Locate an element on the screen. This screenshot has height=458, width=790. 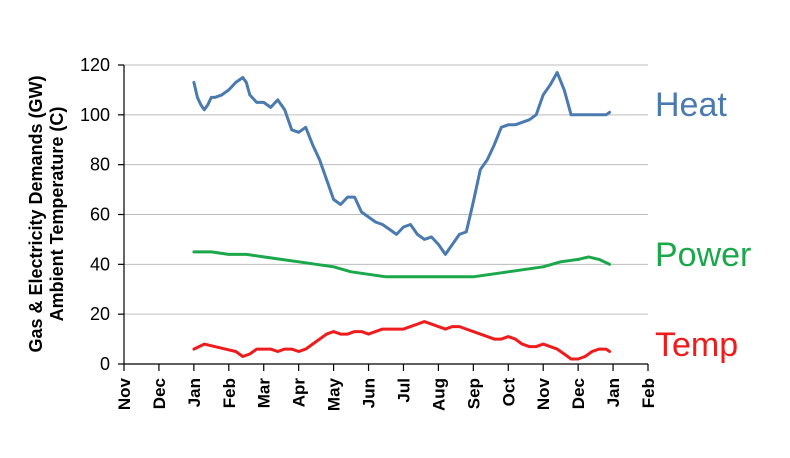
y-axis-label-line-1: Gas & Electricity Demands (GW) is located at coordinates (36, 213).